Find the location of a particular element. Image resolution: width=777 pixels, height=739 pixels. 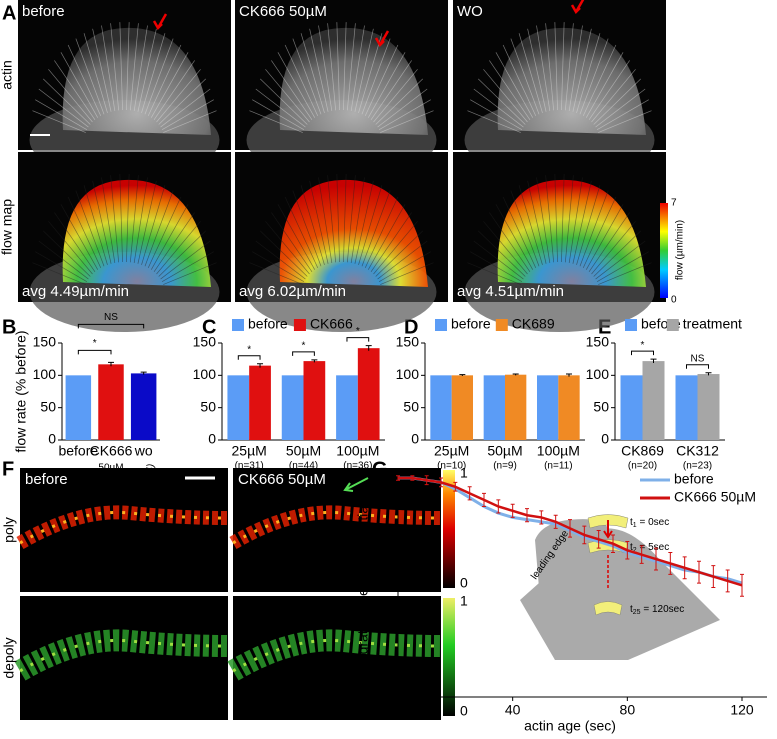

category-note: (n=9) is located at coordinates (505, 466).